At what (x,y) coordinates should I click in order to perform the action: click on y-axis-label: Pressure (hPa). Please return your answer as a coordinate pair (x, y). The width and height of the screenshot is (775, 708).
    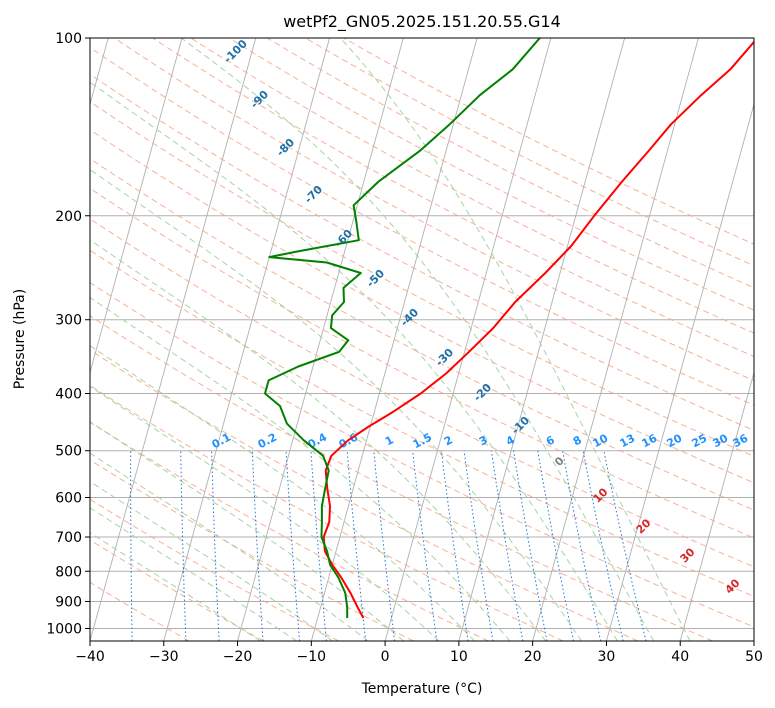
    Looking at the image, I should click on (20, 339).